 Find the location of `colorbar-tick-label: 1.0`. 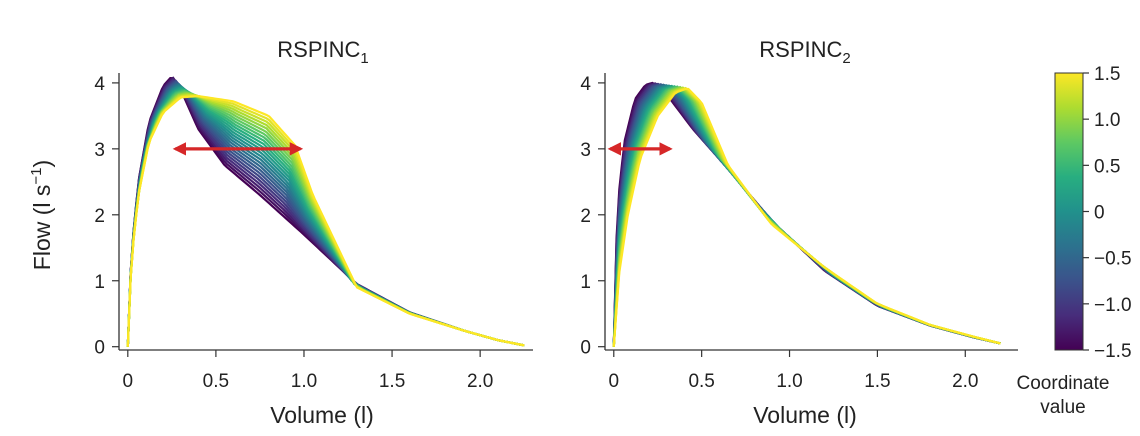

colorbar-tick-label: 1.0 is located at coordinates (1107, 120).